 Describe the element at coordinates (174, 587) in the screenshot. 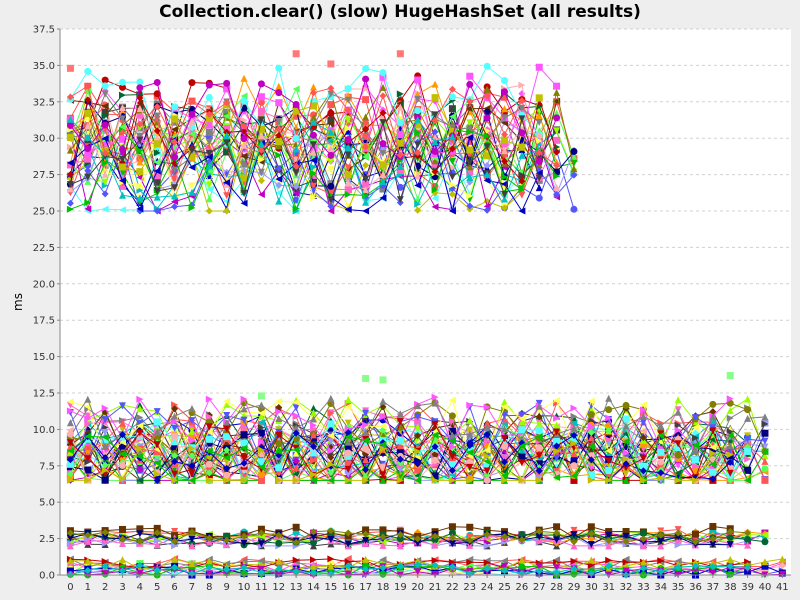

I see `x-tick-label: 6` at that location.